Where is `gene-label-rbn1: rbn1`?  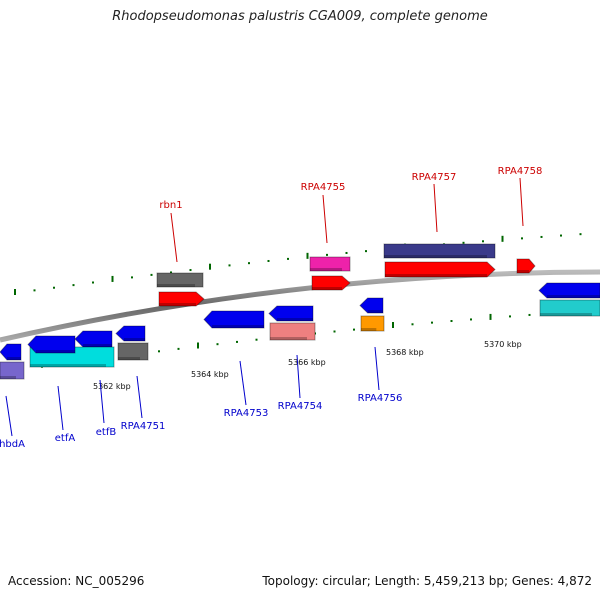 gene-label-rbn1: rbn1 is located at coordinates (170, 205).